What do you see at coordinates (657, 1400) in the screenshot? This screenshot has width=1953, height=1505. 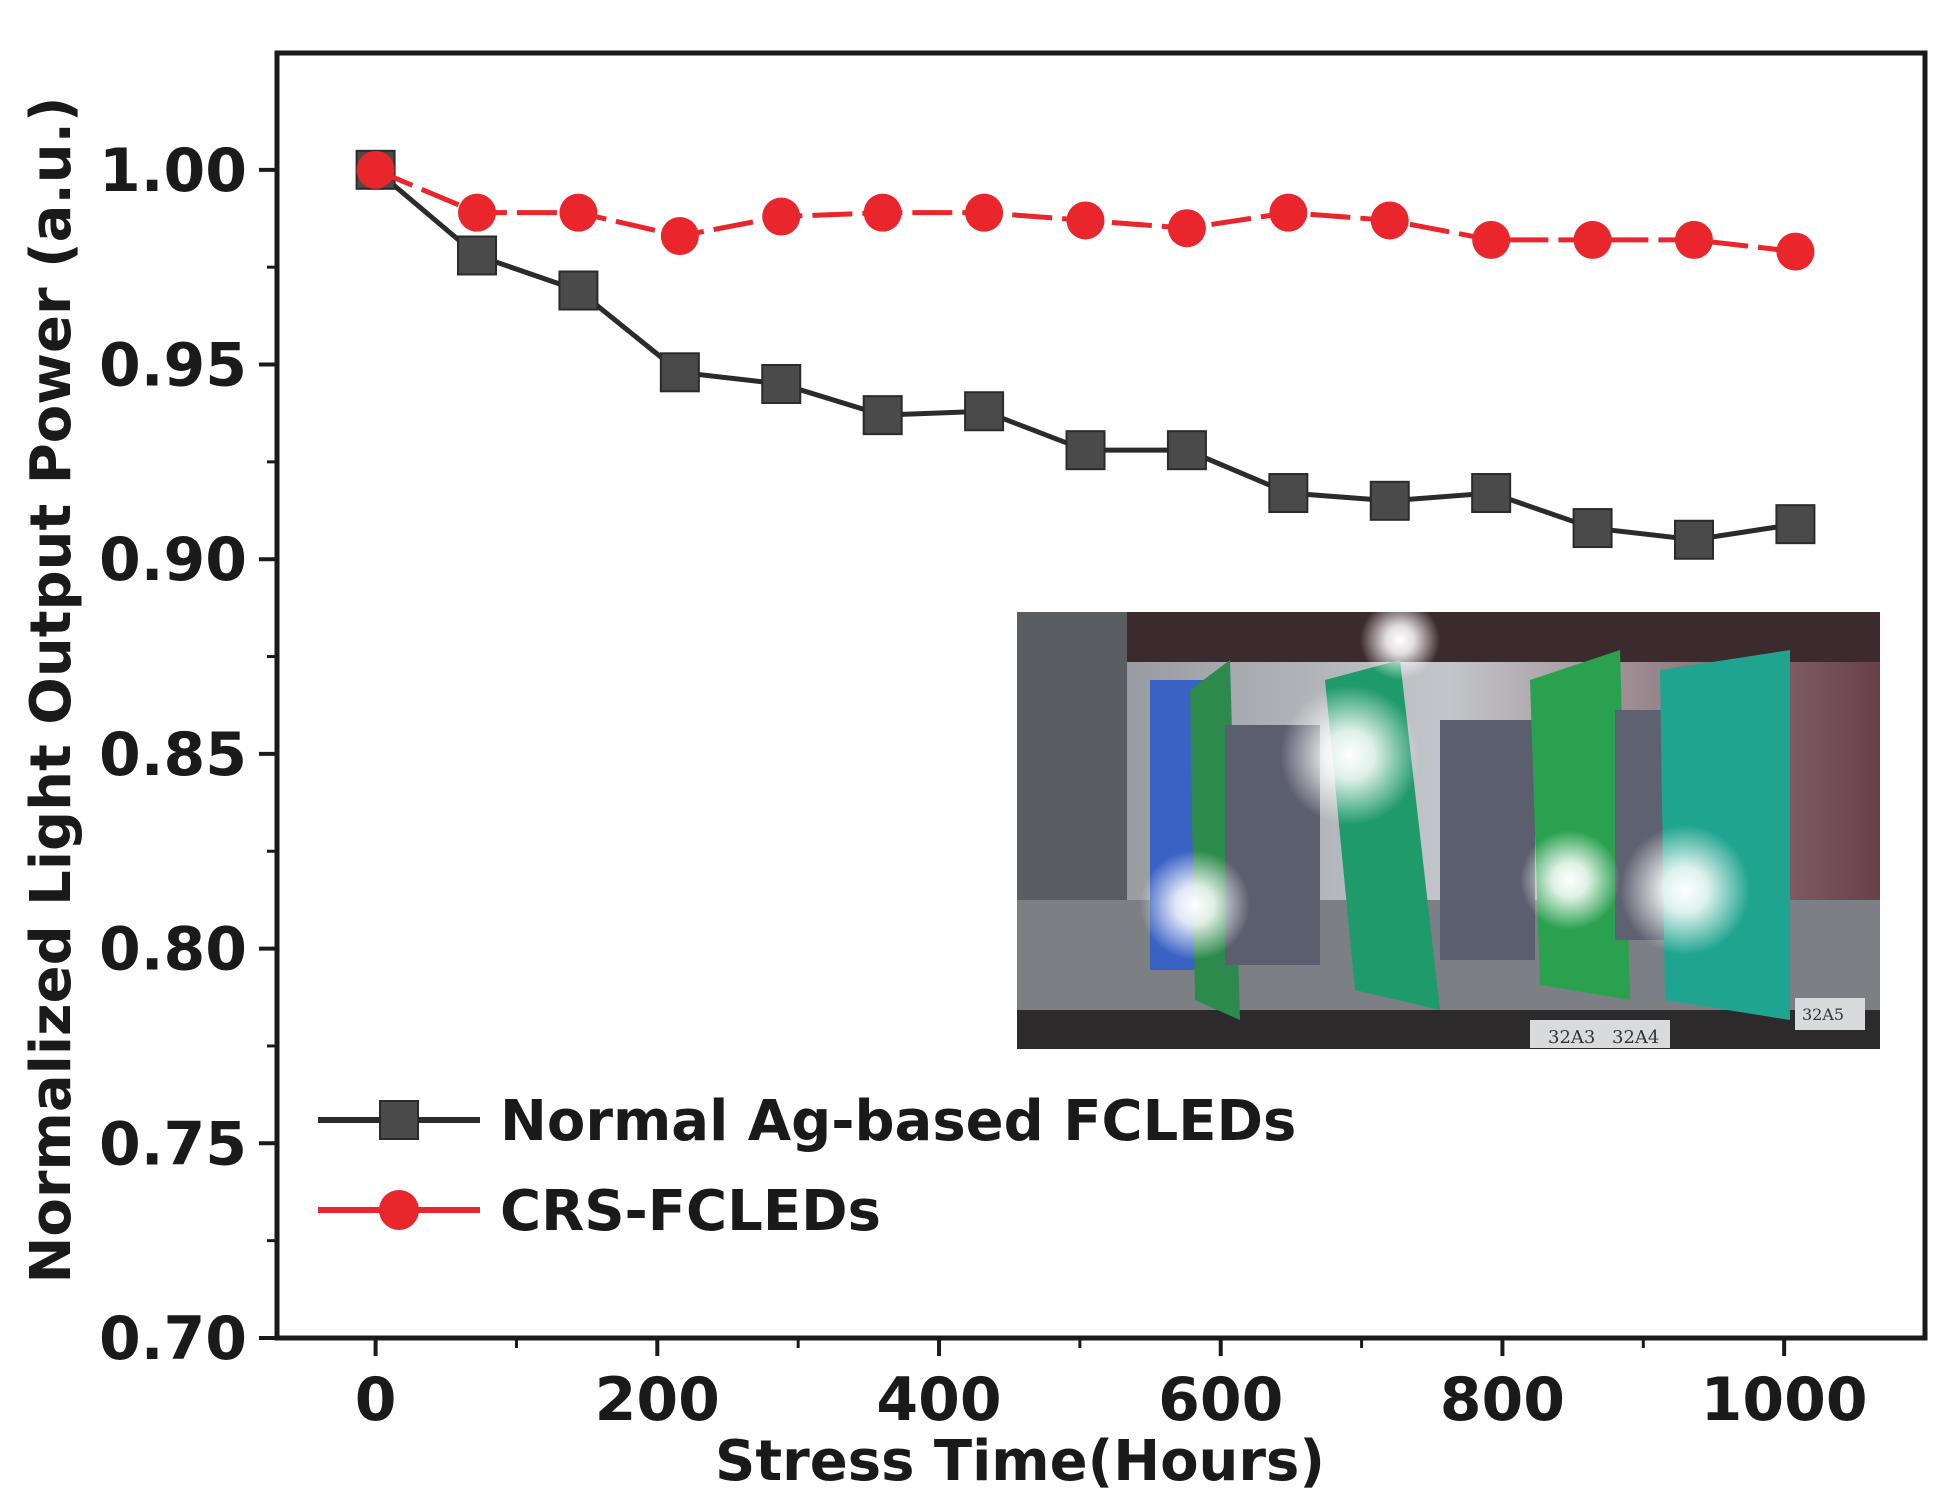 I see `x-tick-label: 200` at bounding box center [657, 1400].